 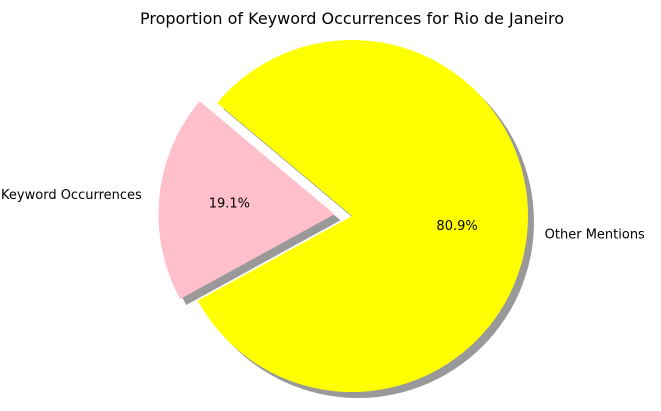 What do you see at coordinates (456, 226) in the screenshot?
I see `slice-percent-other-mentions: 80.9%` at bounding box center [456, 226].